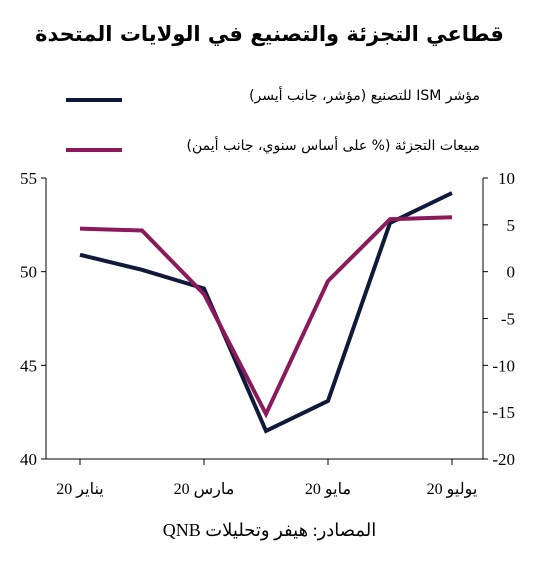 This screenshot has width=539, height=561. What do you see at coordinates (28, 178) in the screenshot?
I see `left-tick-label: 55` at bounding box center [28, 178].